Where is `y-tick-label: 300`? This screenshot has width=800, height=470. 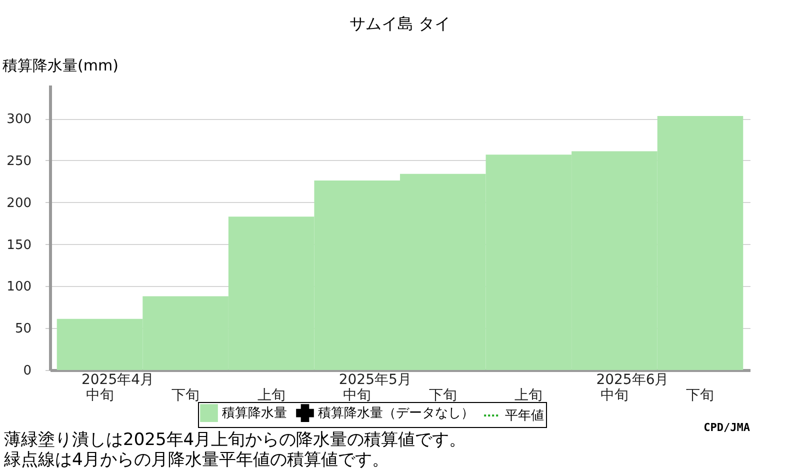 y-tick-label: 300 is located at coordinates (19, 120).